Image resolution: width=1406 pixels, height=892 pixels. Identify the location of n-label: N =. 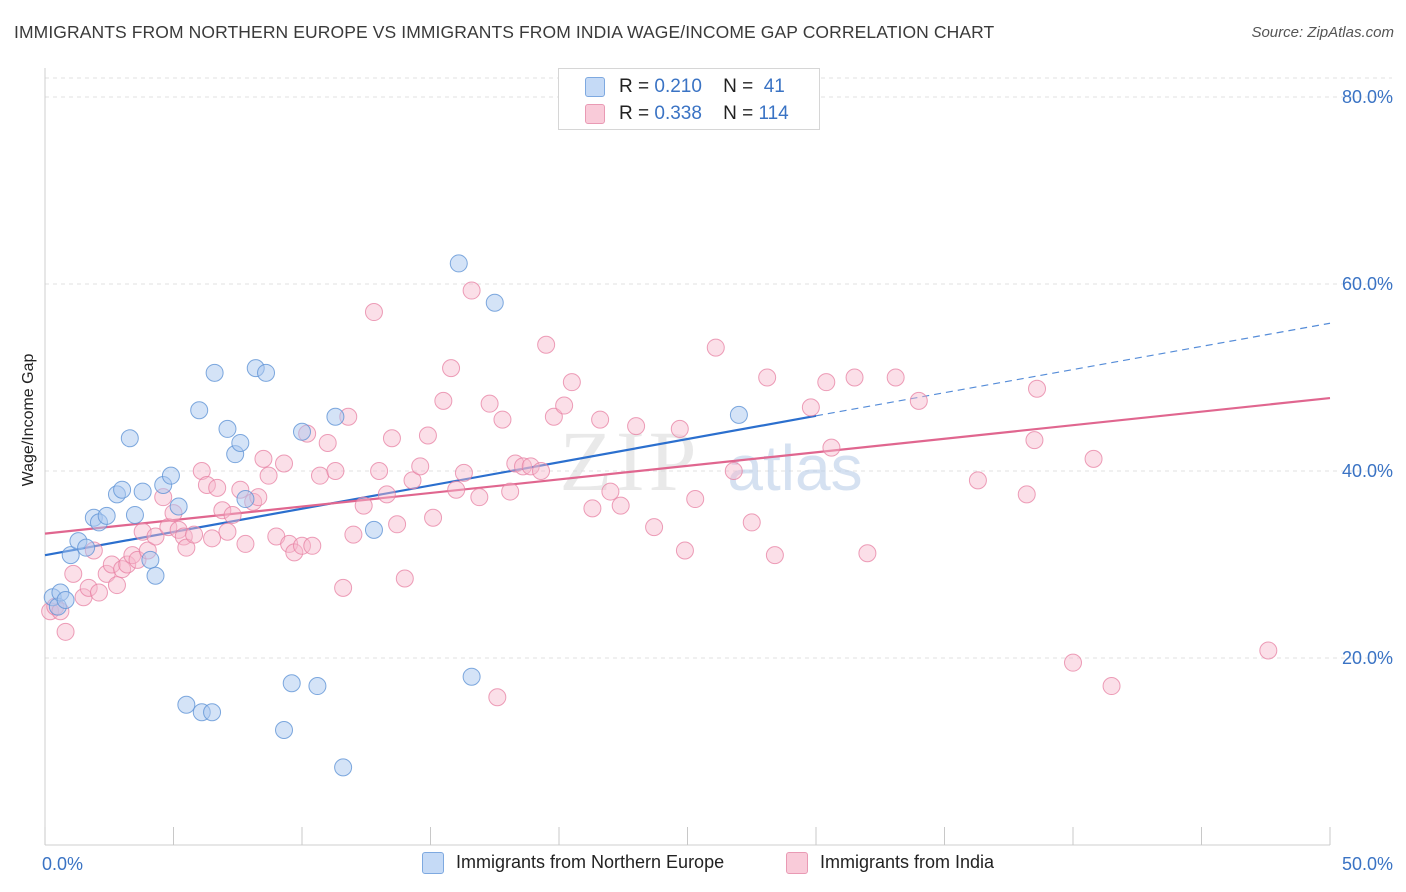
(738, 86).